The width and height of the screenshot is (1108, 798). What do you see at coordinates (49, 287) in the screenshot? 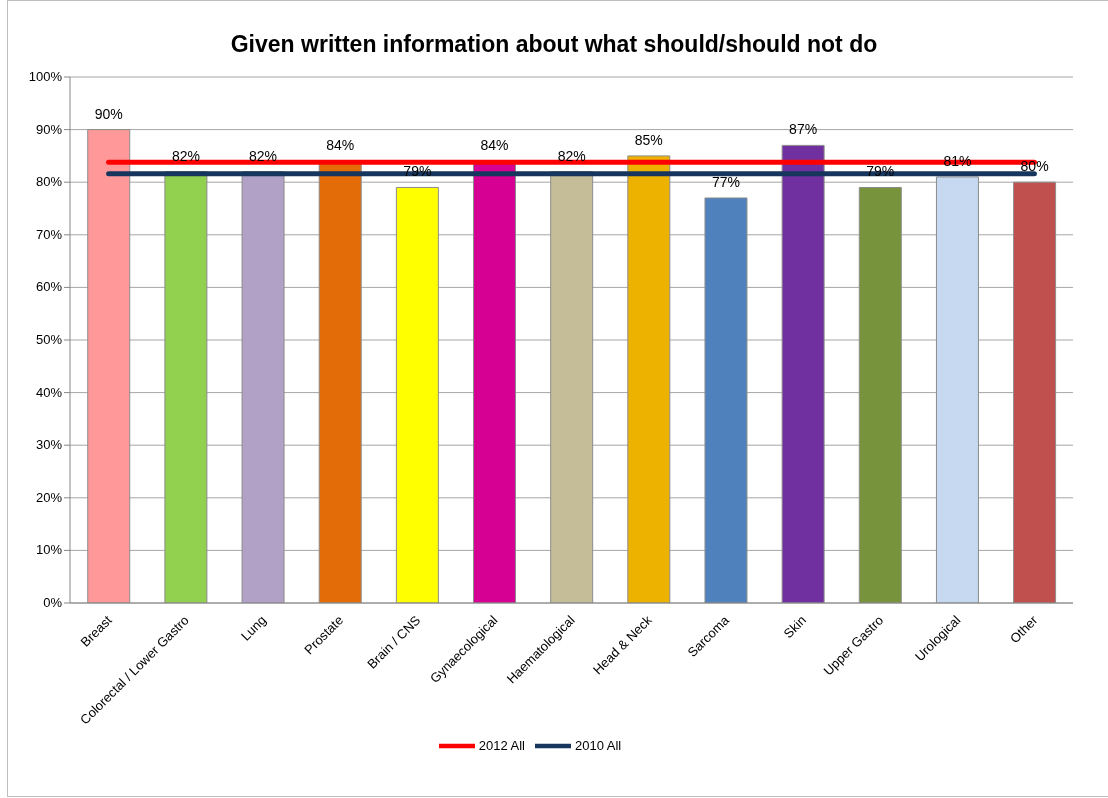
I see `y-tick-label: 60%` at bounding box center [49, 287].